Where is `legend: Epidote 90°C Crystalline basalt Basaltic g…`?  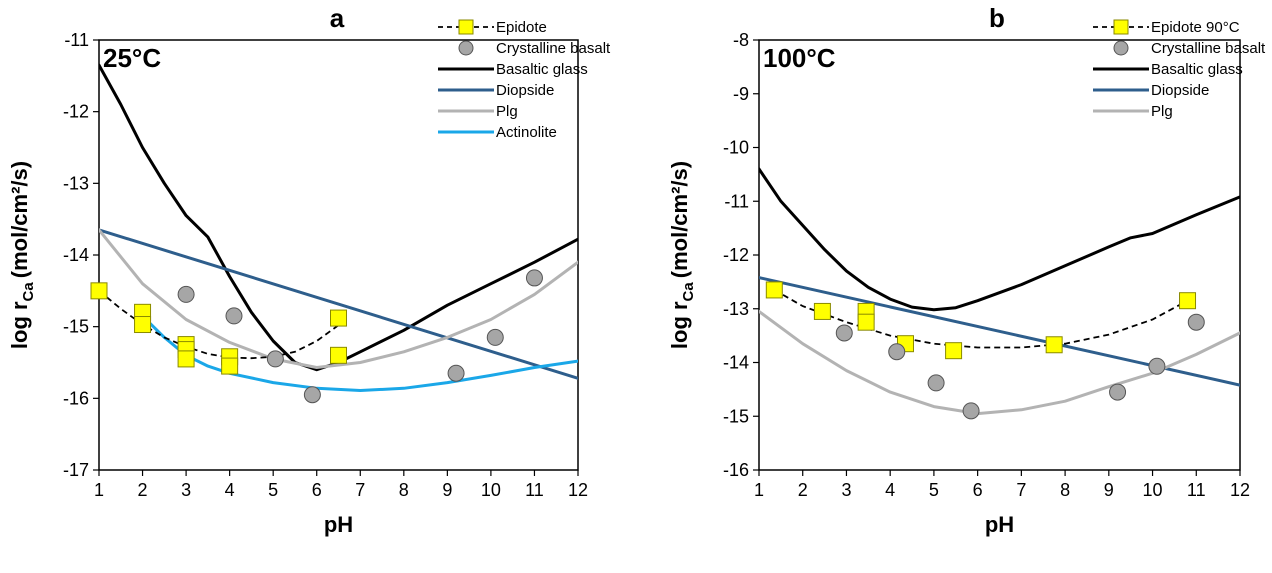 legend: Epidote 90°C Crystalline basalt Basaltic g… is located at coordinates (1179, 69).